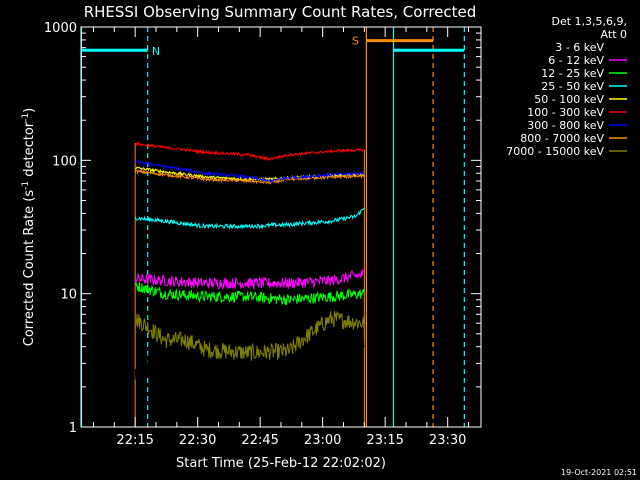 This screenshot has width=640, height=480. Describe the element at coordinates (576, 60) in the screenshot. I see `legend-entry-label: 6 - 12 keV` at that location.